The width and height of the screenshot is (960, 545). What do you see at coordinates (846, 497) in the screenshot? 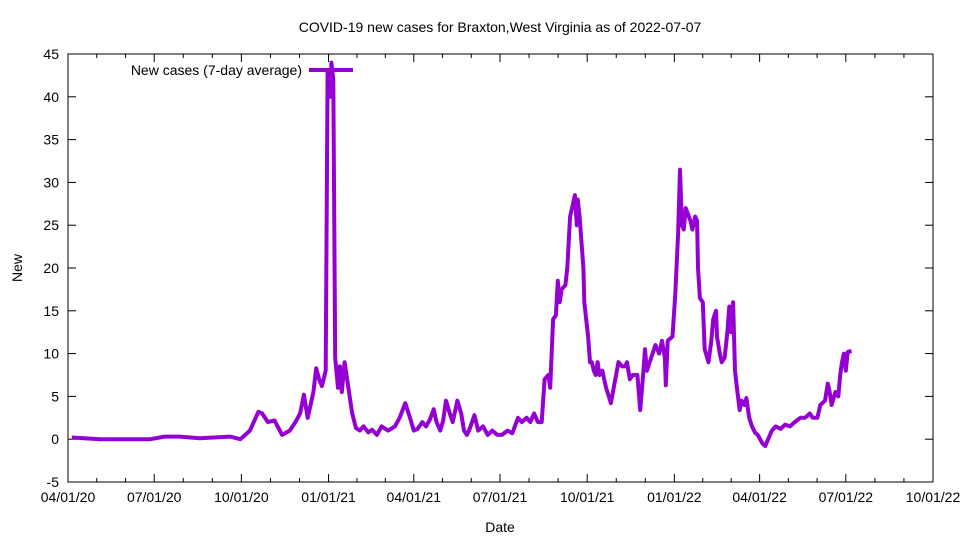
I see `x-tick-label: 07/01/22` at bounding box center [846, 497].